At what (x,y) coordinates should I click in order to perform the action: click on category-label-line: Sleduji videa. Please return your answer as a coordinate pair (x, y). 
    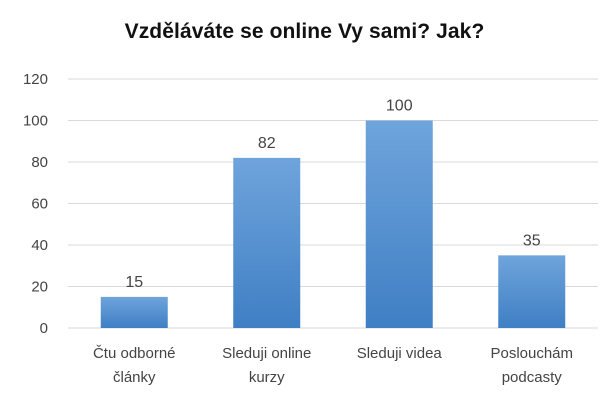
    Looking at the image, I should click on (400, 353).